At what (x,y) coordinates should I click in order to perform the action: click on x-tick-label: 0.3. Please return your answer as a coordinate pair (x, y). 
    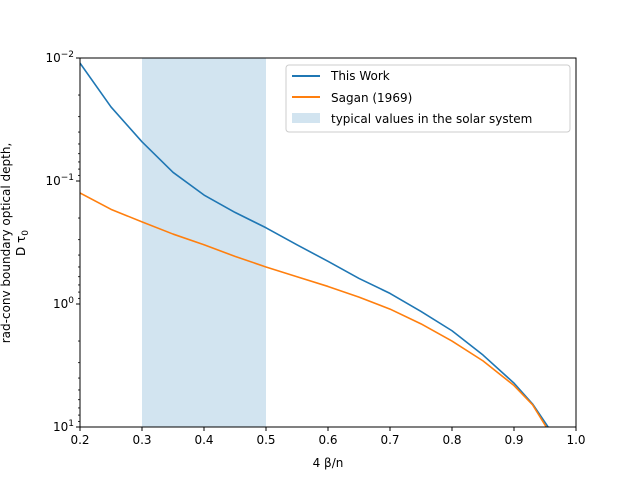
    Looking at the image, I should click on (141, 440).